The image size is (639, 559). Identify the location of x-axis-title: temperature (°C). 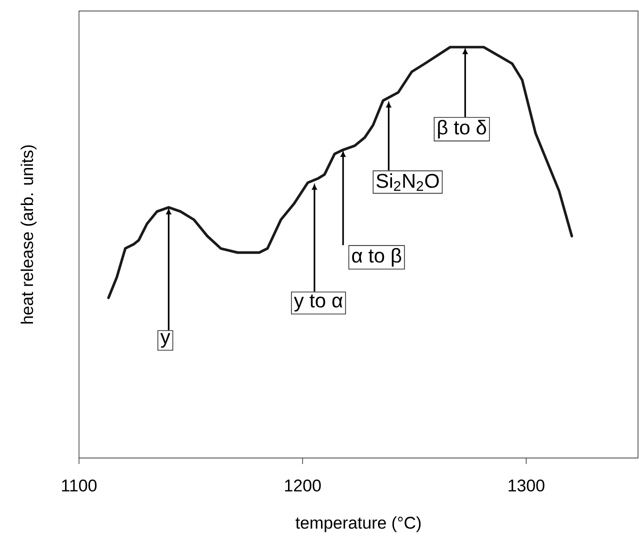
(358, 524).